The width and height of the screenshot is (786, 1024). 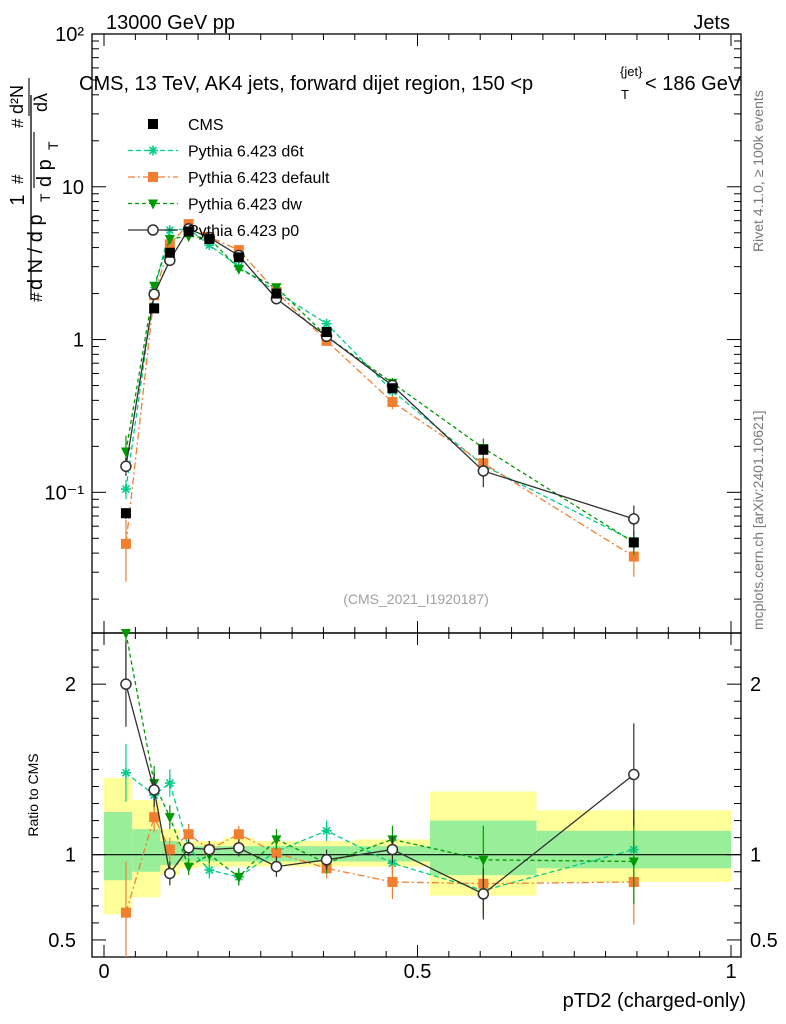 What do you see at coordinates (17, 99) in the screenshot?
I see `ylabel-d2N: d²N` at bounding box center [17, 99].